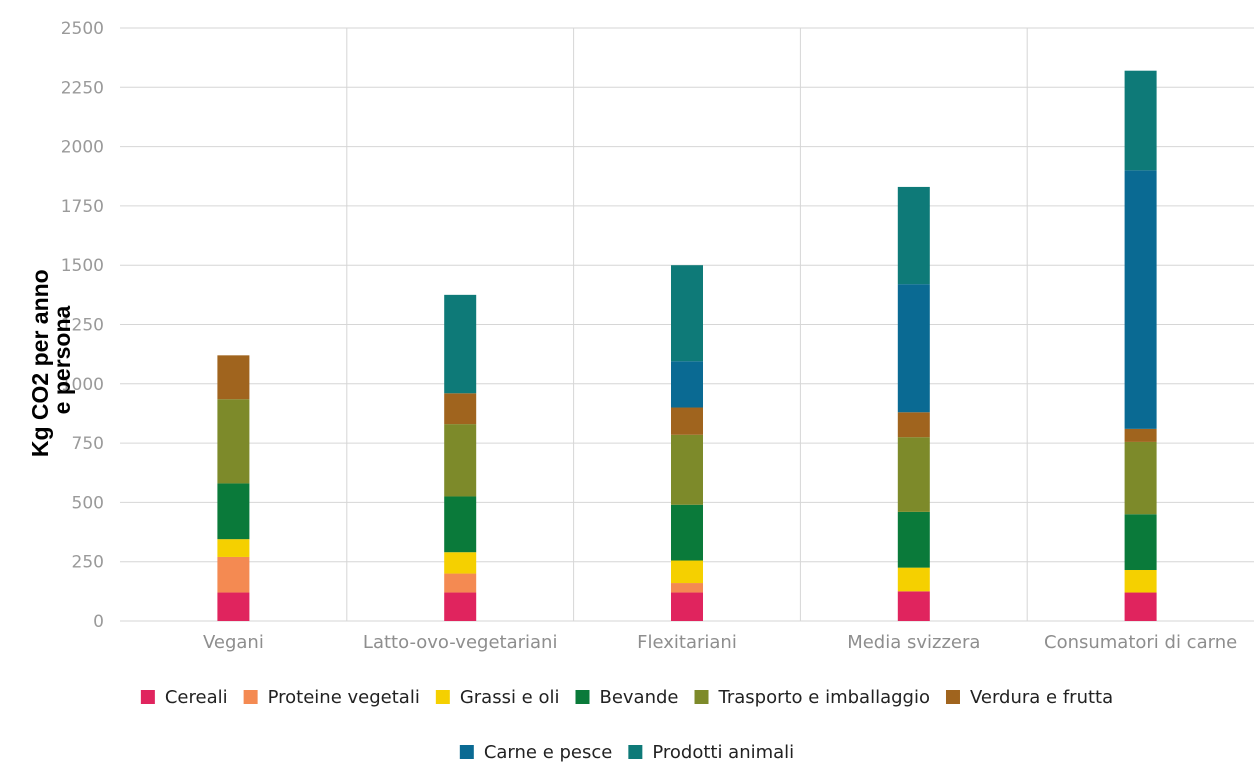  What do you see at coordinates (1140, 642) in the screenshot?
I see `category-label: Consumatori di carne` at bounding box center [1140, 642].